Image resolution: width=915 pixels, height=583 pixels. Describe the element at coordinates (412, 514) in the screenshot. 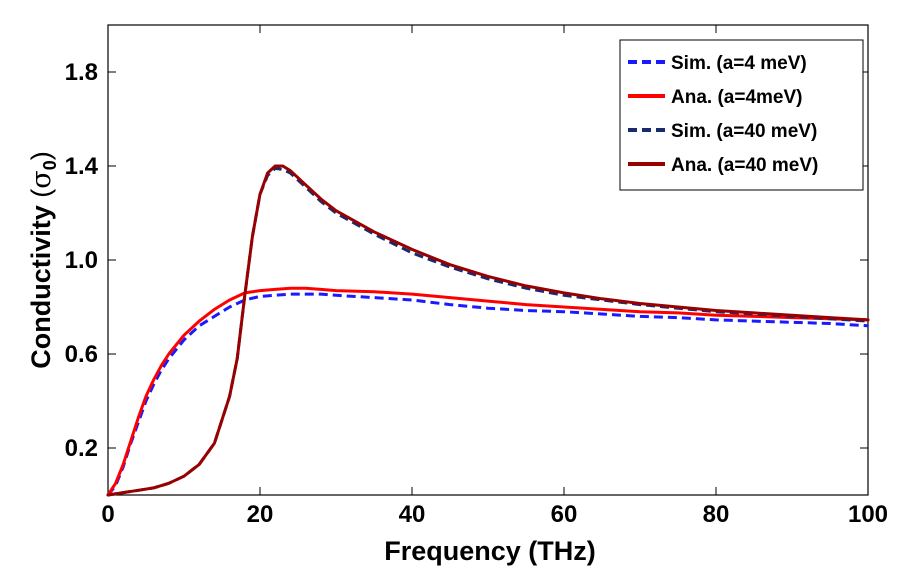

I see `x-tick-label: 40` at that location.